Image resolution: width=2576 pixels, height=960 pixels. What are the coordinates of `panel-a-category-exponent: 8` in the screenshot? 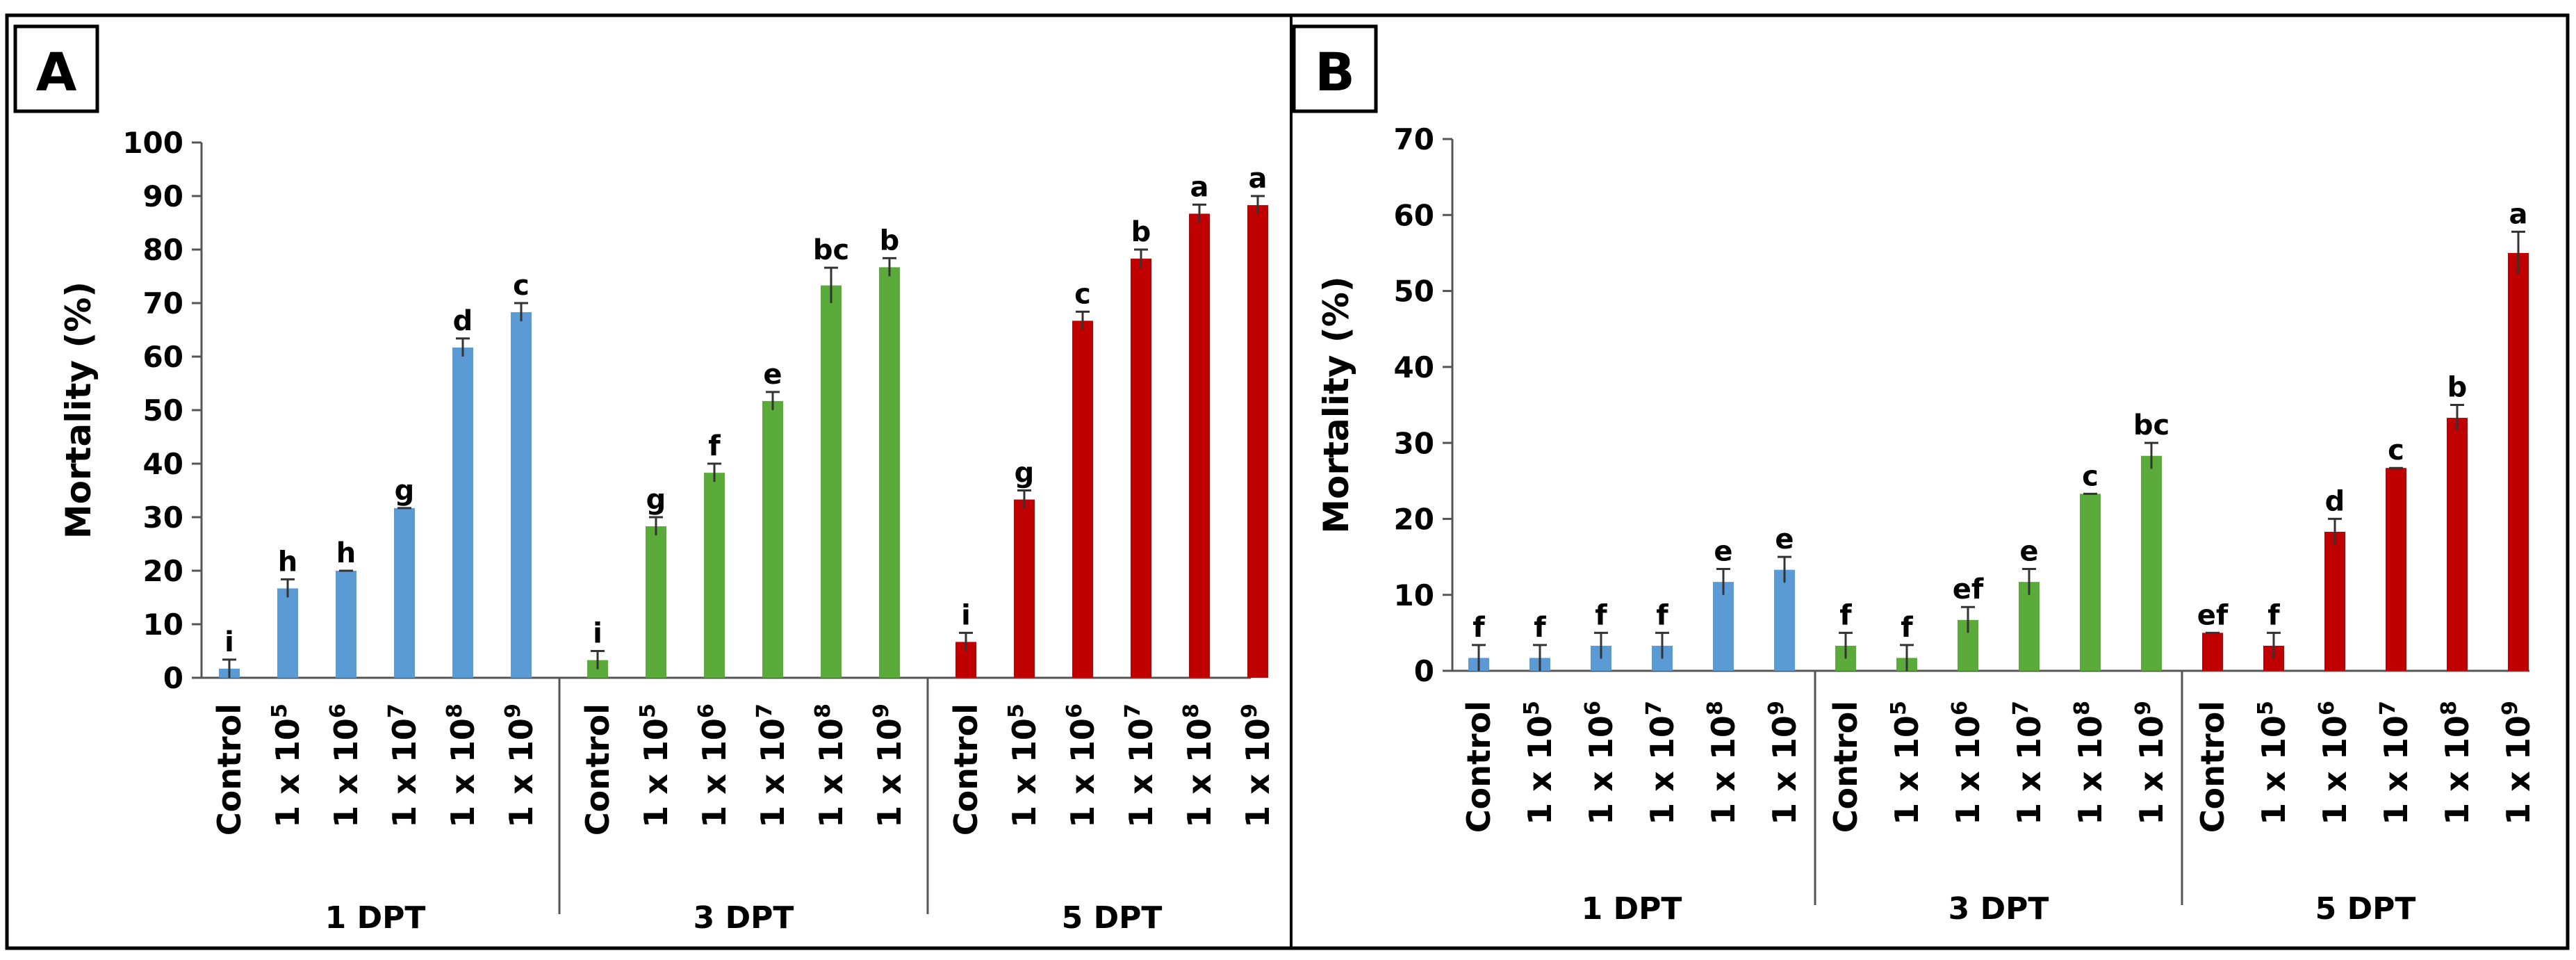 It's located at (1191, 710).